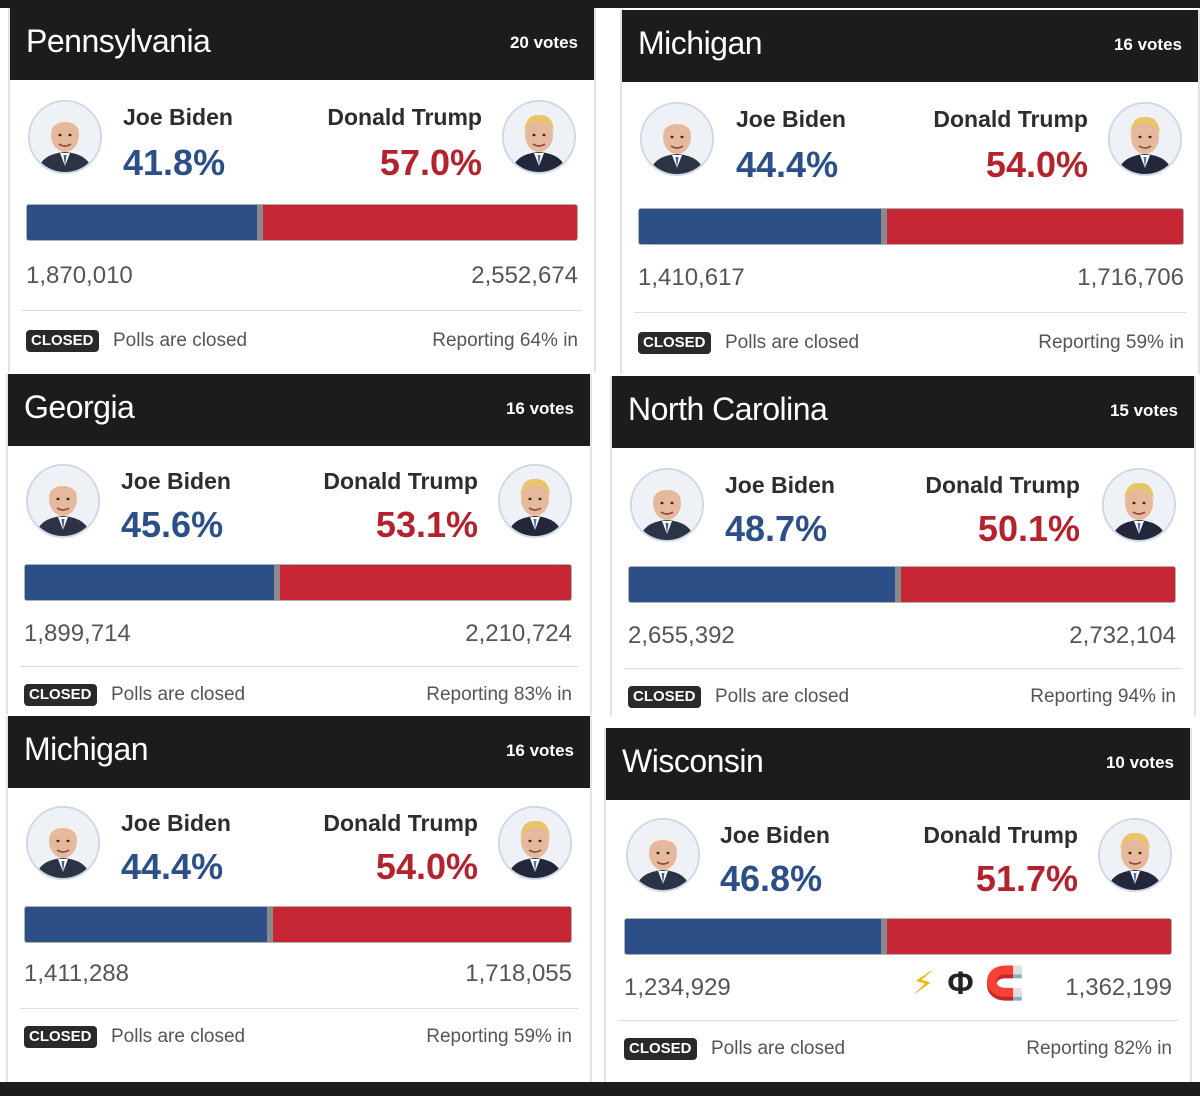  I want to click on magnet-icon: 🧲, so click(1004, 983).